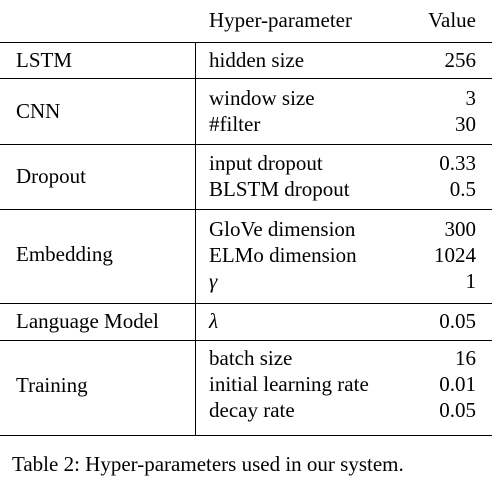 This screenshot has height=477, width=492. I want to click on param-name: input dropout, so click(266, 163).